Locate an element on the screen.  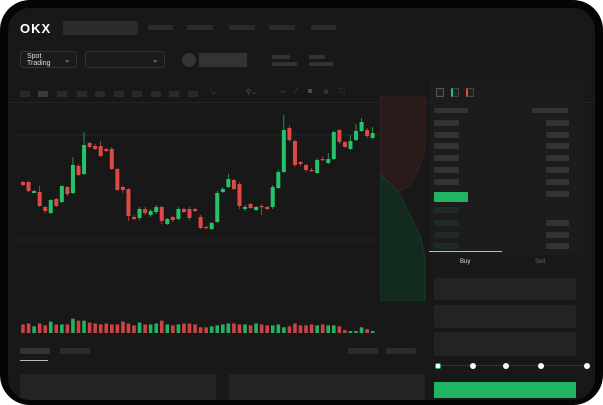
ruler-icon: ⟋ is located at coordinates (295, 91).